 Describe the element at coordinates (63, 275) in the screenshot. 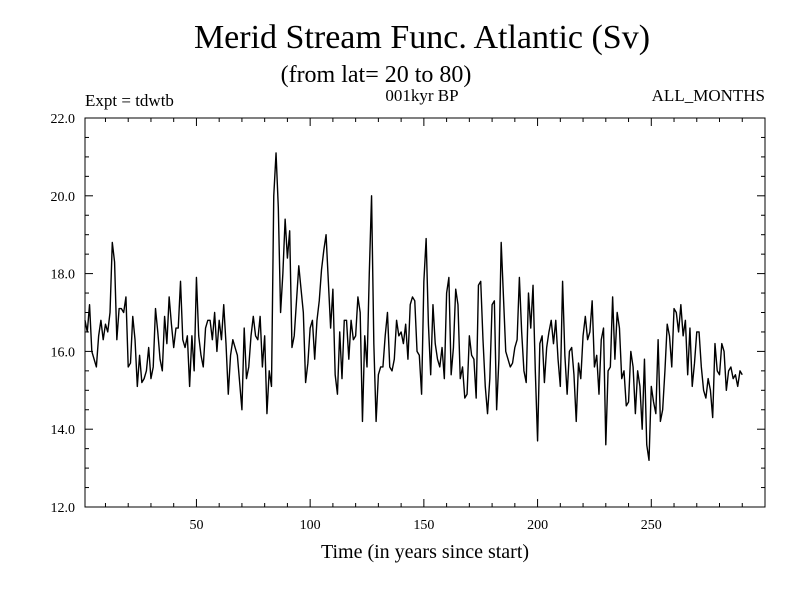

I see `y-tick-label: 18.0` at that location.